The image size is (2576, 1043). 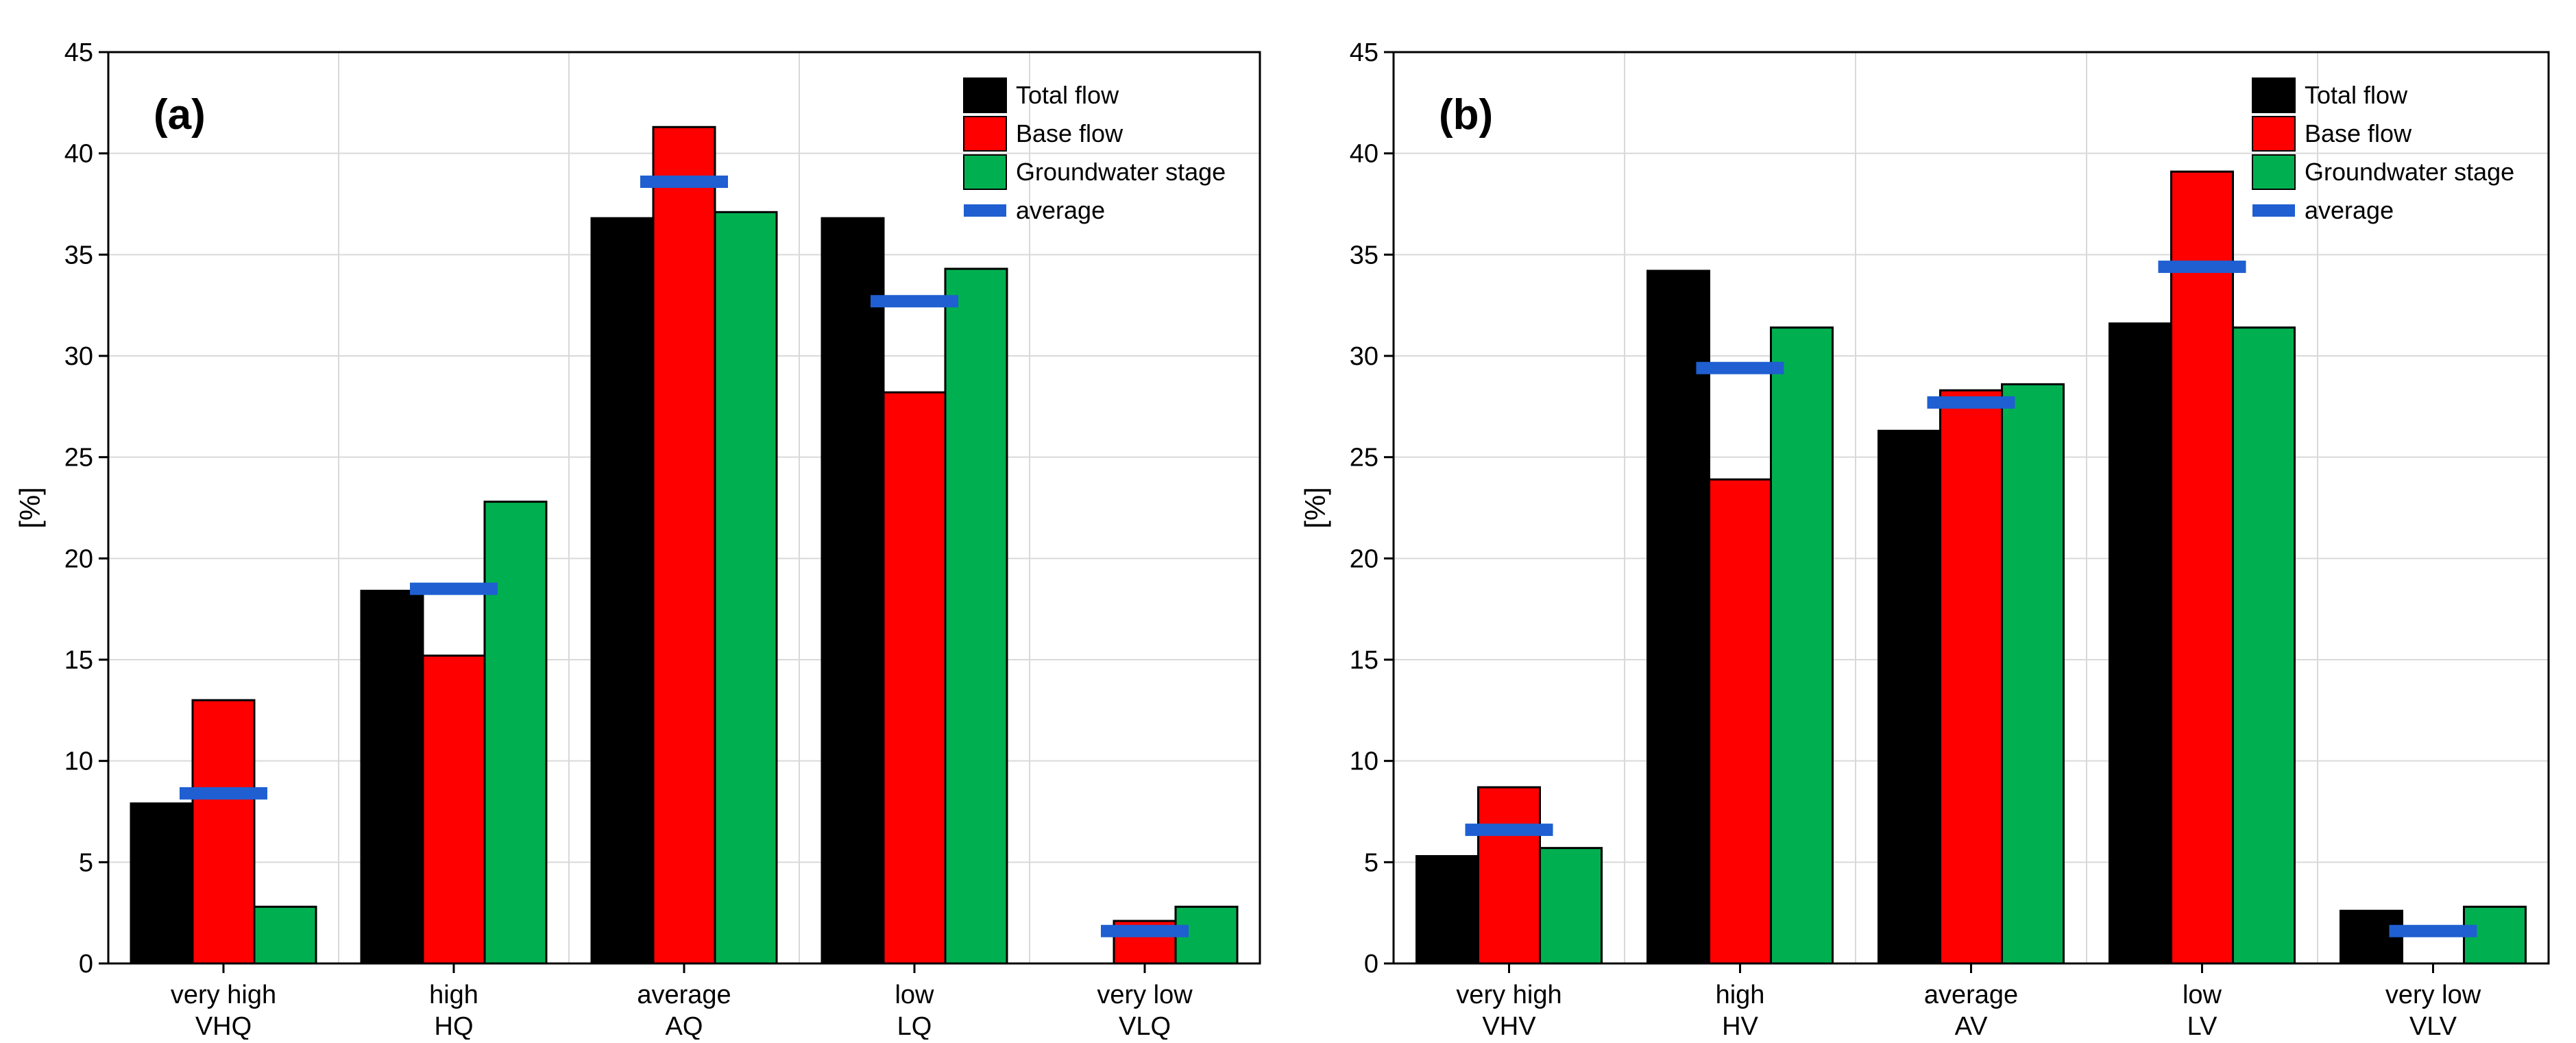 I want to click on x-tick-label: VLV, so click(x=2433, y=1026).